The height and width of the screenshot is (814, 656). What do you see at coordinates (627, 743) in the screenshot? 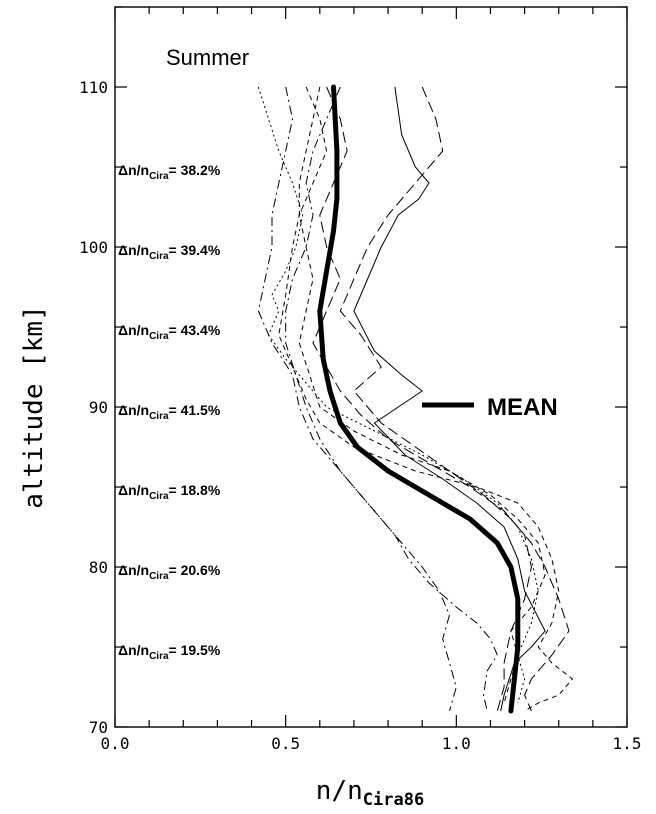
I see `x-tick-label: 1.5` at bounding box center [627, 743].